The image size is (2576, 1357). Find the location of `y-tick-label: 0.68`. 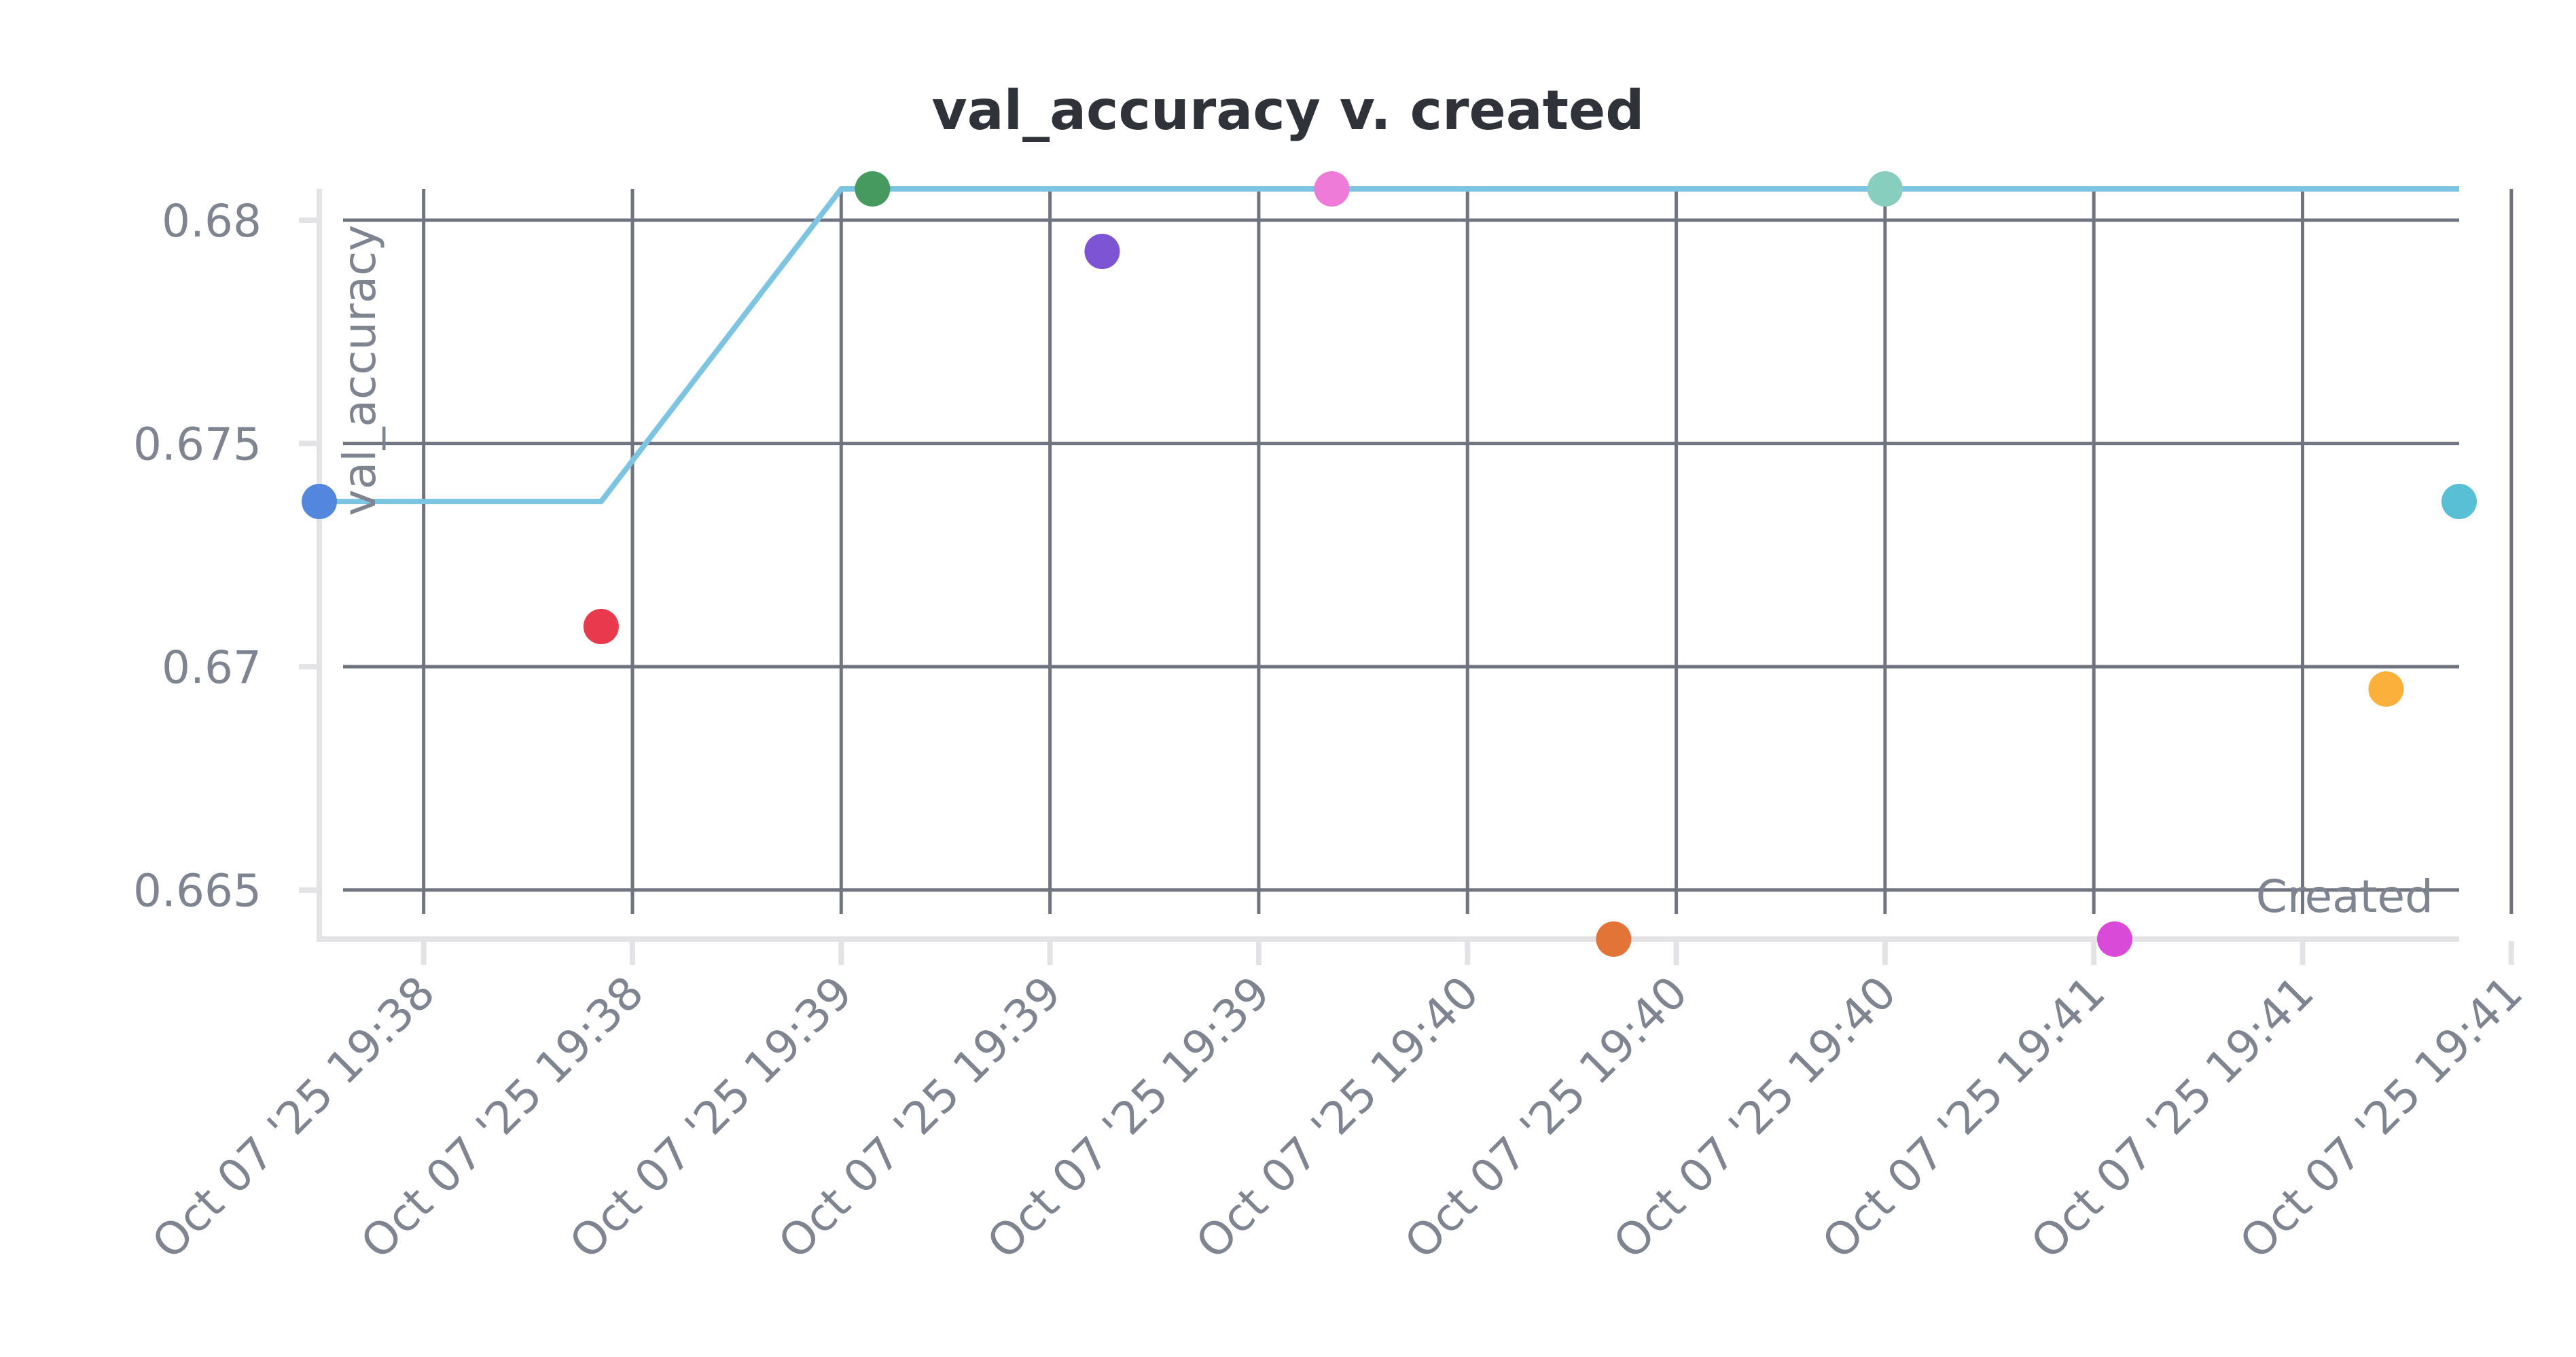

y-tick-label: 0.68 is located at coordinates (212, 221).